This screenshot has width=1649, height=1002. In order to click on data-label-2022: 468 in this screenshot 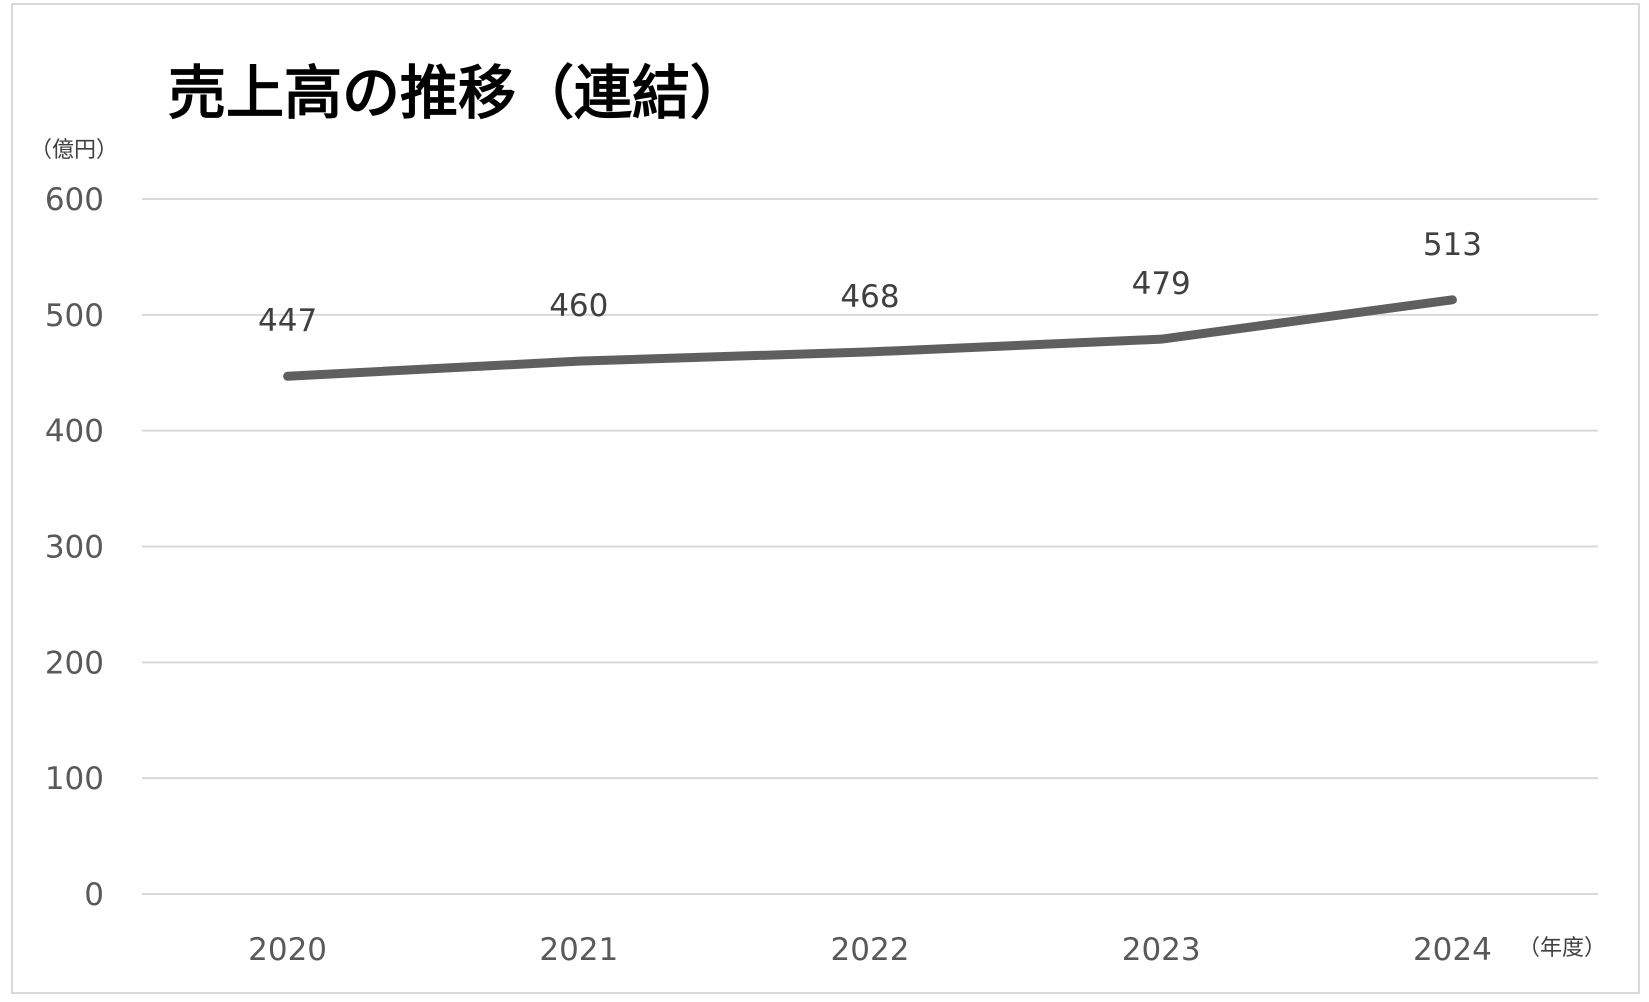, I will do `click(869, 297)`.